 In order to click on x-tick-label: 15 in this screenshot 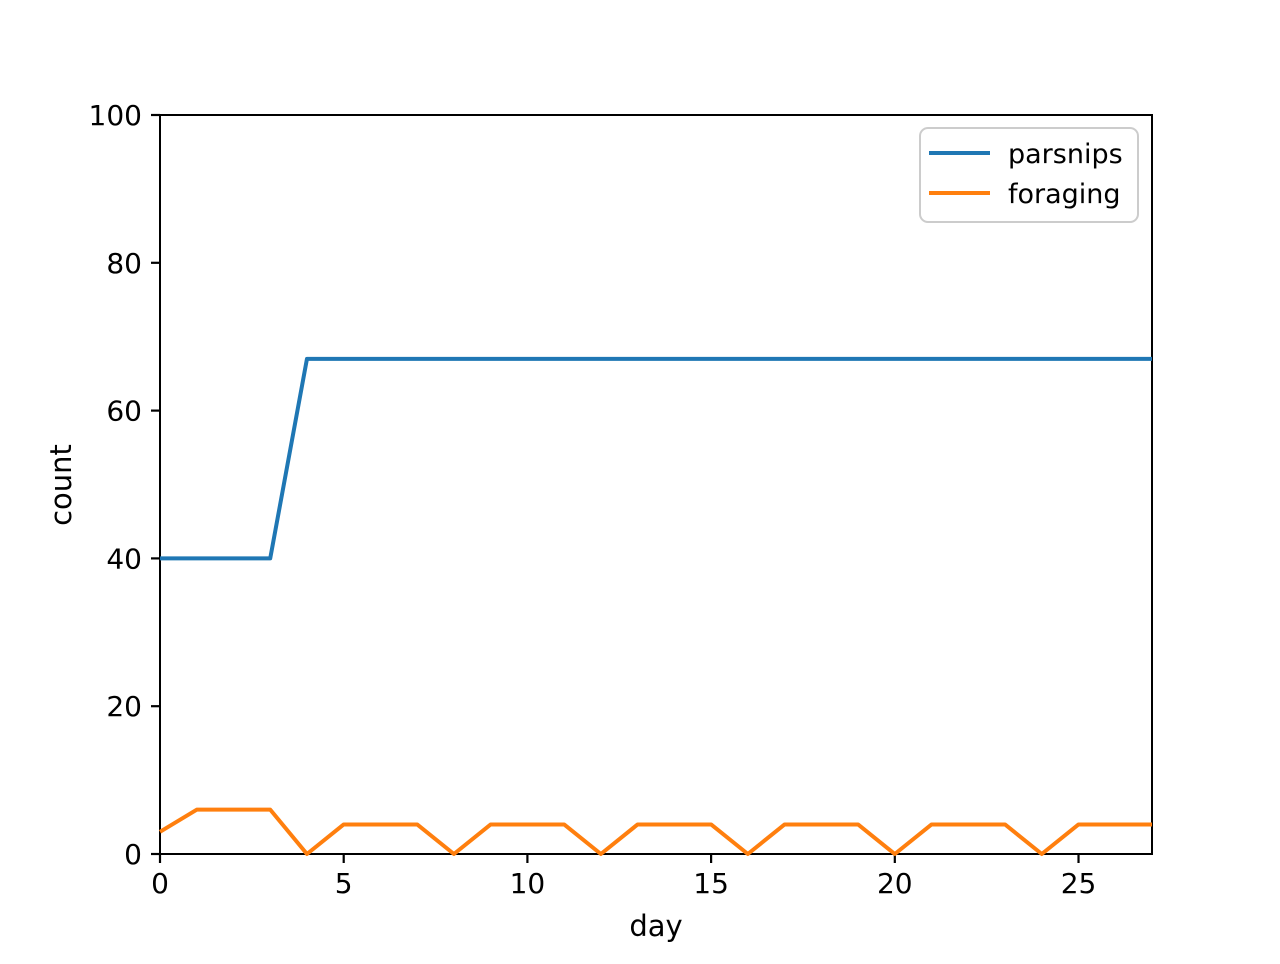, I will do `click(711, 883)`.